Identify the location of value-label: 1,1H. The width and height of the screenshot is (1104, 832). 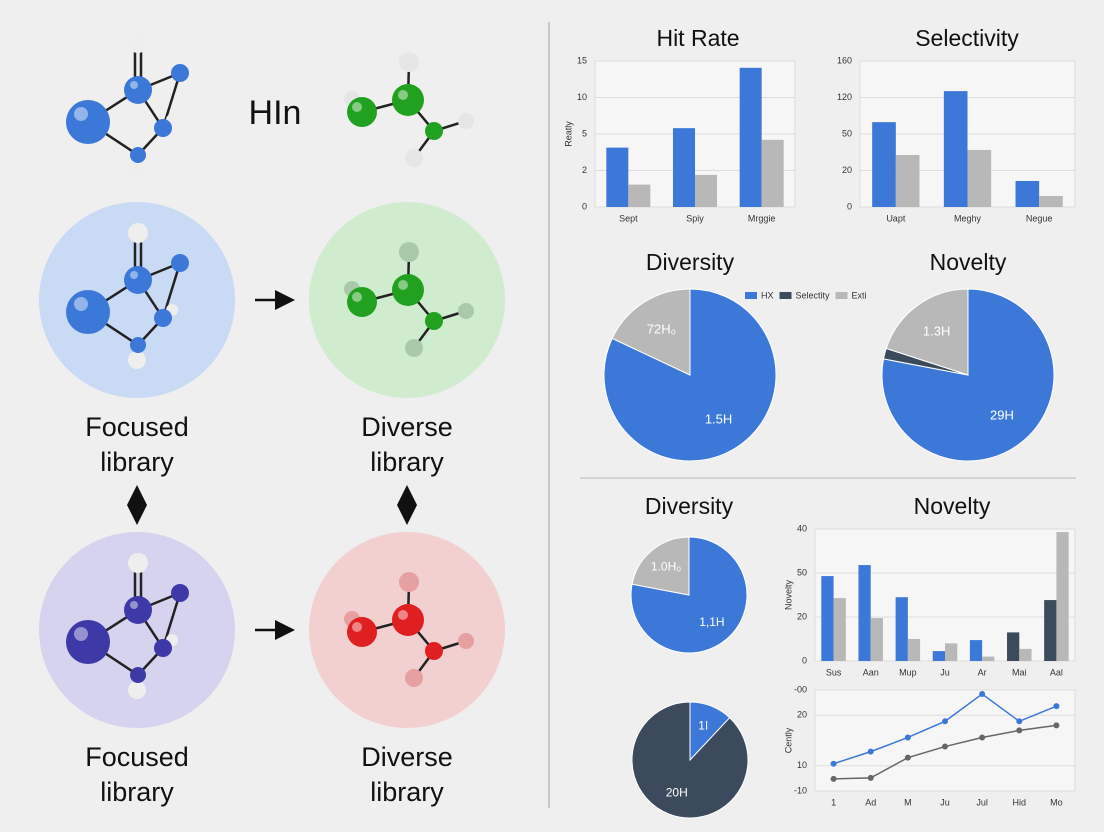
(711, 622).